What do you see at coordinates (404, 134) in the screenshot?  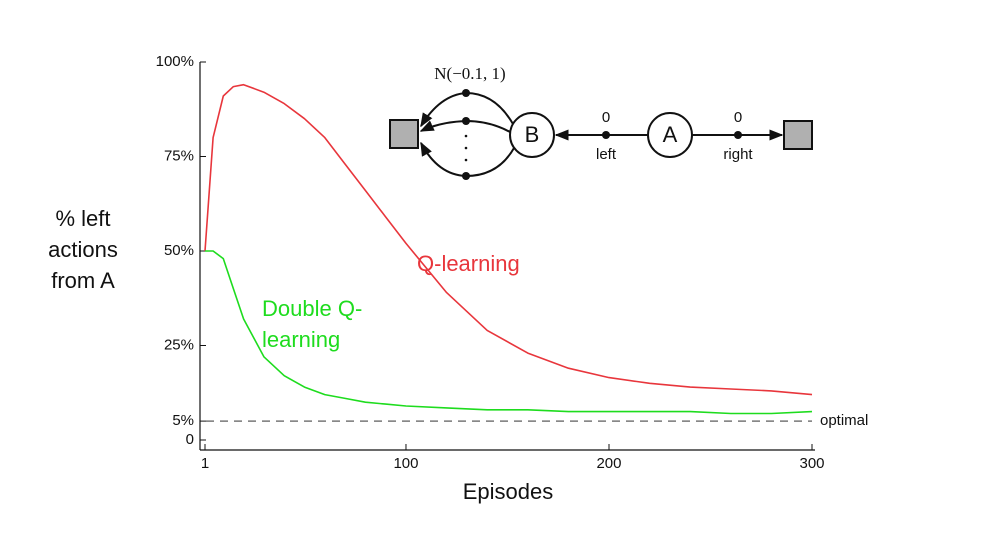 I see `terminal-left` at bounding box center [404, 134].